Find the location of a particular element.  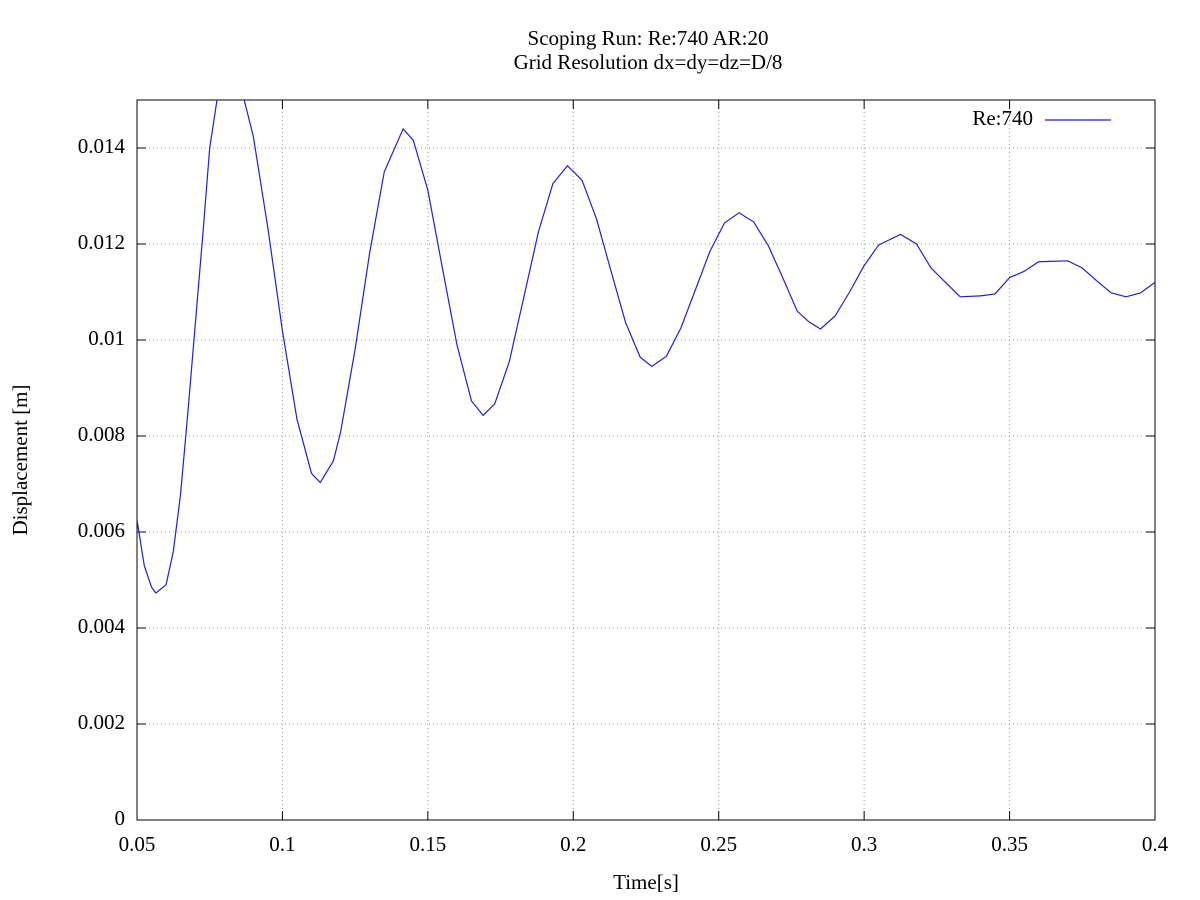

x-axis-label: Time[s] is located at coordinates (646, 882).